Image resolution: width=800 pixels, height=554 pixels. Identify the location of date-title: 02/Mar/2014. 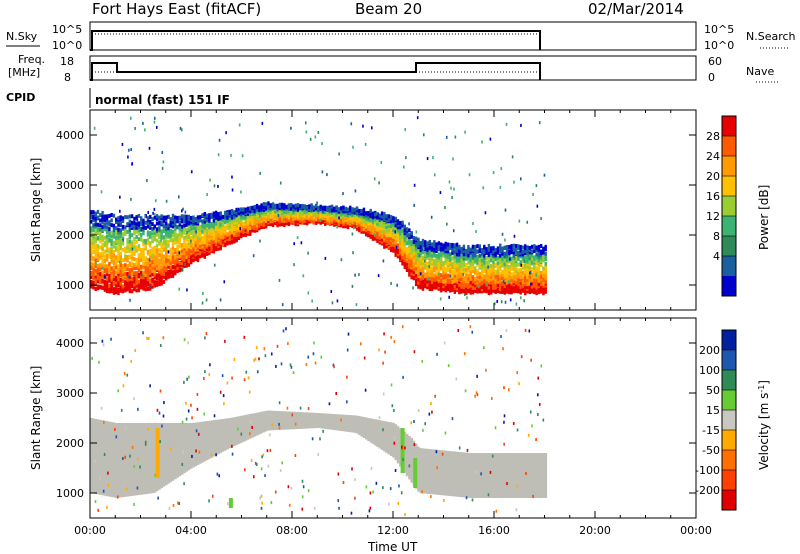
(636, 9).